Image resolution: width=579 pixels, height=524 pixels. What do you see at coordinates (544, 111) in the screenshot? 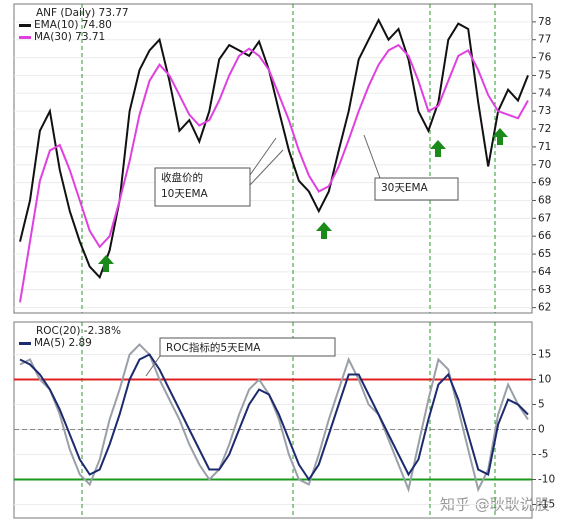
I see `y-tick-label: 73` at bounding box center [544, 111].